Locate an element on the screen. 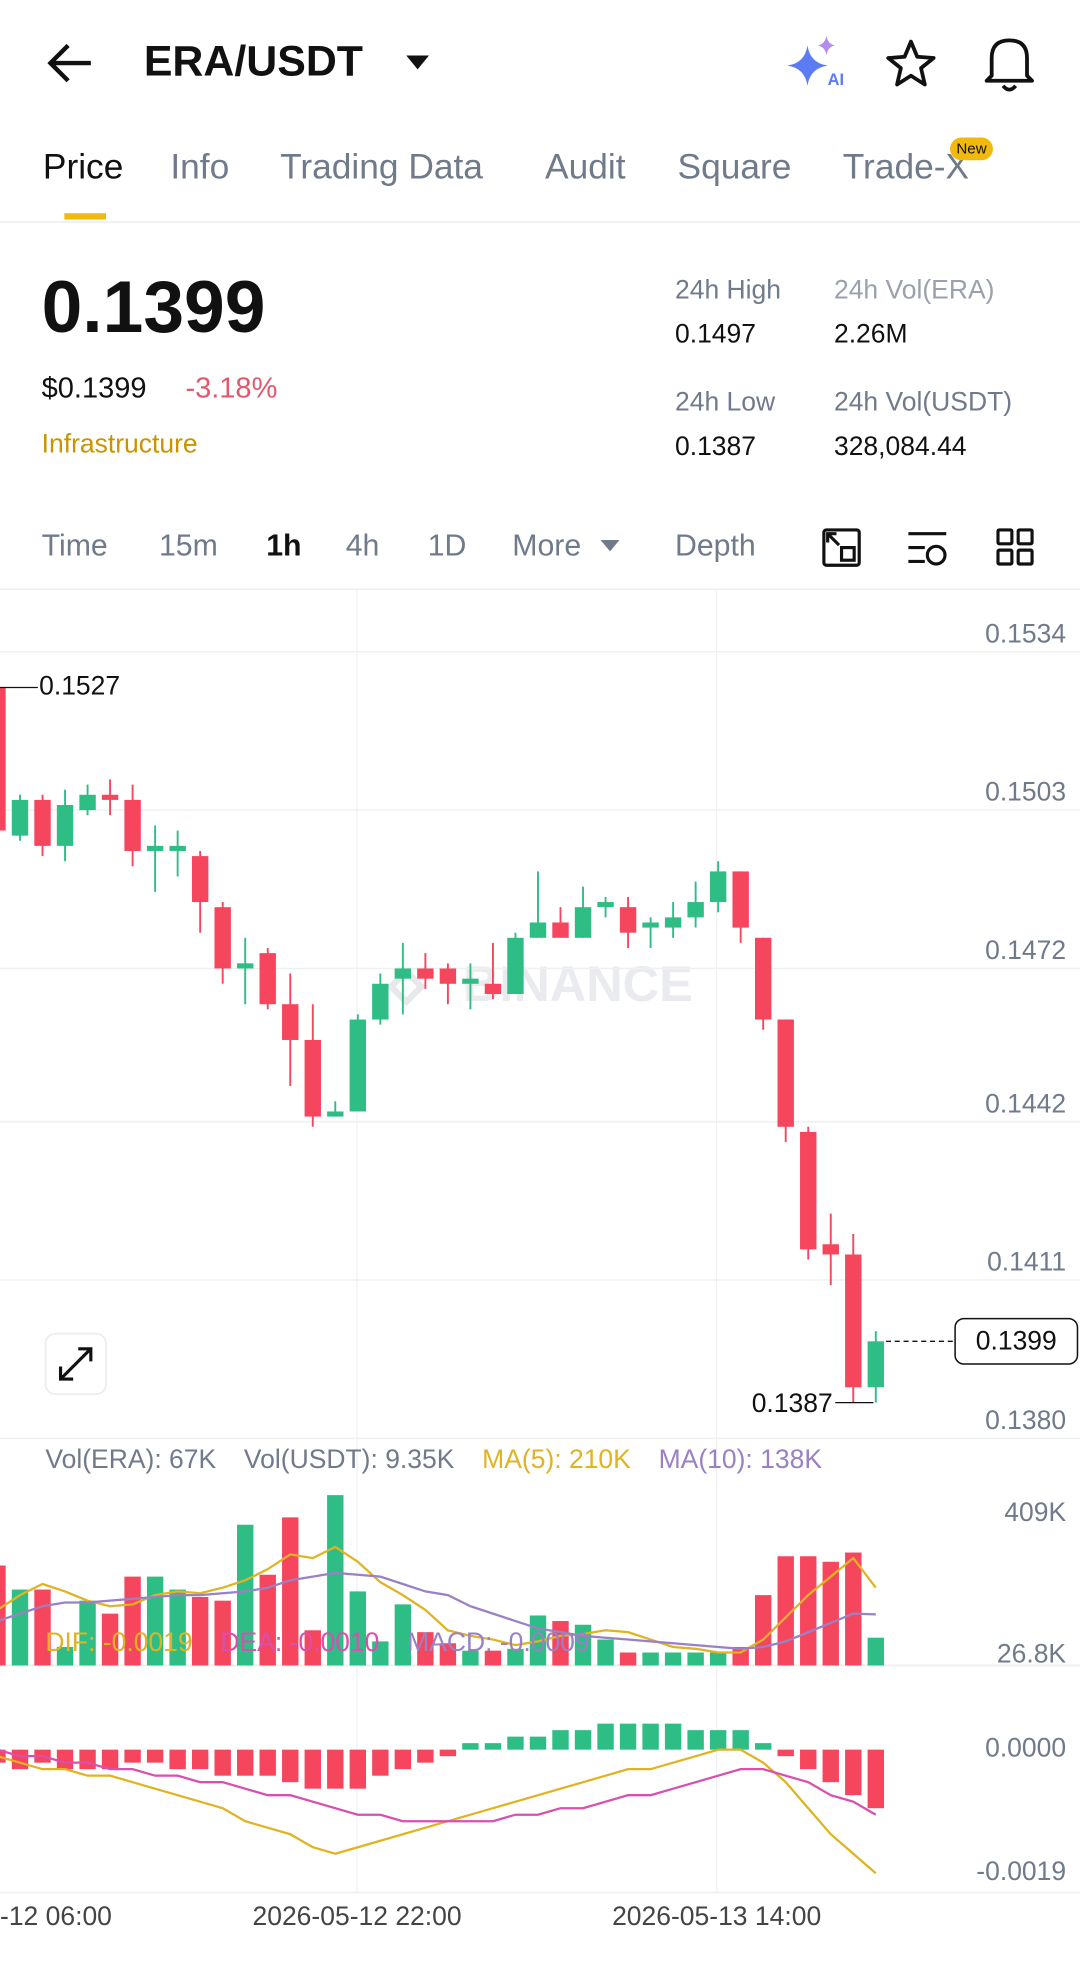 This screenshot has height=1978, width=1080. time-label: -12 06:00 is located at coordinates (56, 1916).